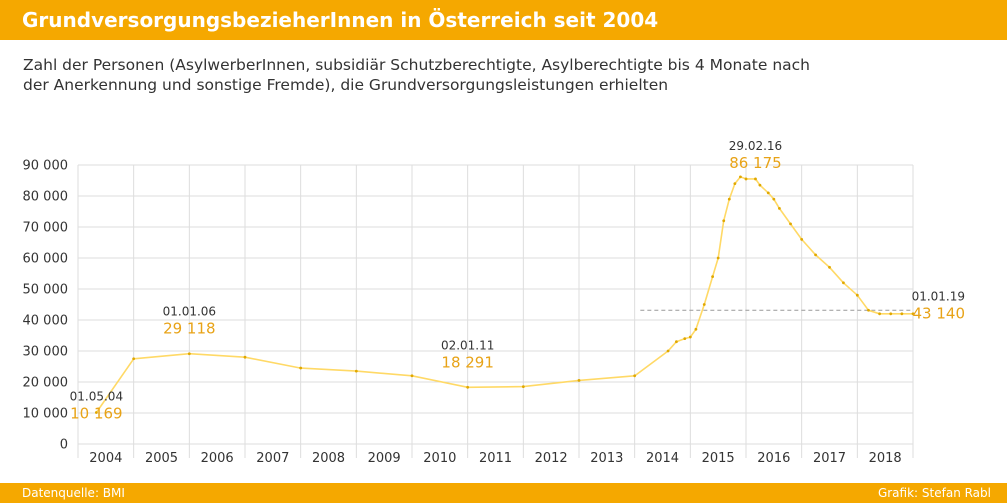 The height and width of the screenshot is (503, 1007). What do you see at coordinates (467, 362) in the screenshot?
I see `annotation-value: 18 291` at bounding box center [467, 362].